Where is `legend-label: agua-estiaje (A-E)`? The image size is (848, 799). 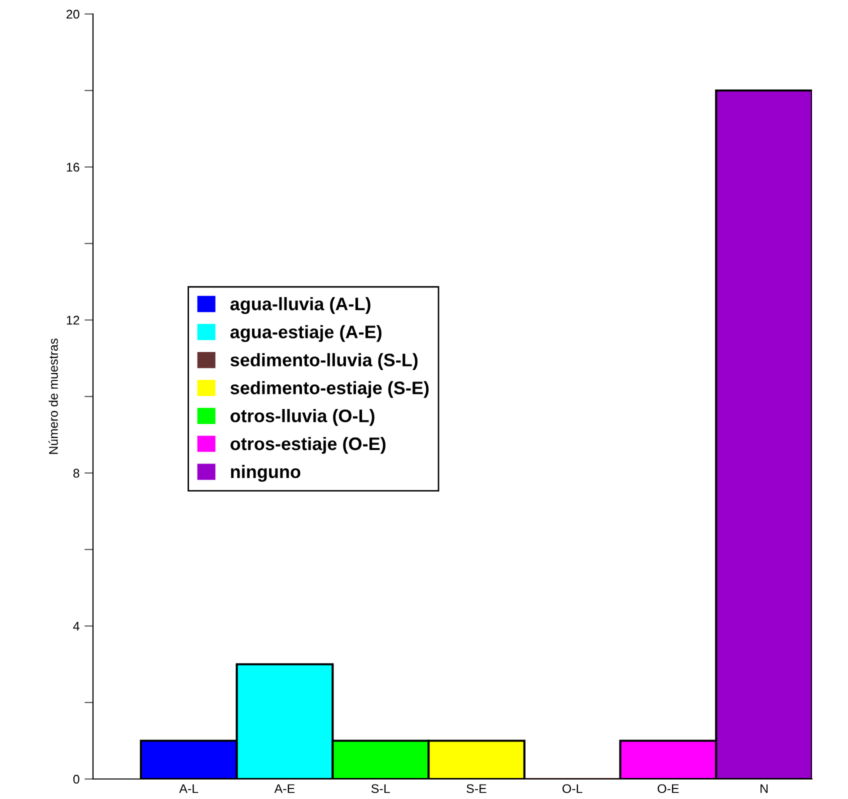 legend-label: agua-estiaje (A-E) is located at coordinates (306, 333).